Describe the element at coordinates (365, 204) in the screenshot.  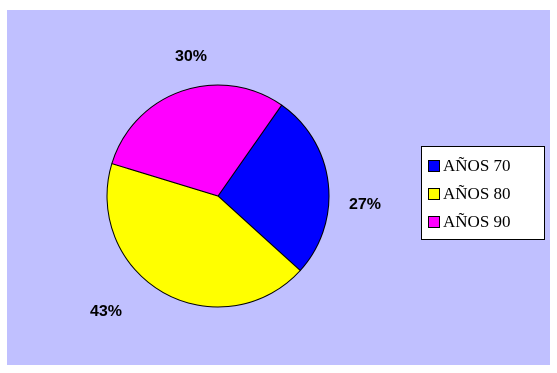
I see `data-label-anos-70: 27%` at that location.